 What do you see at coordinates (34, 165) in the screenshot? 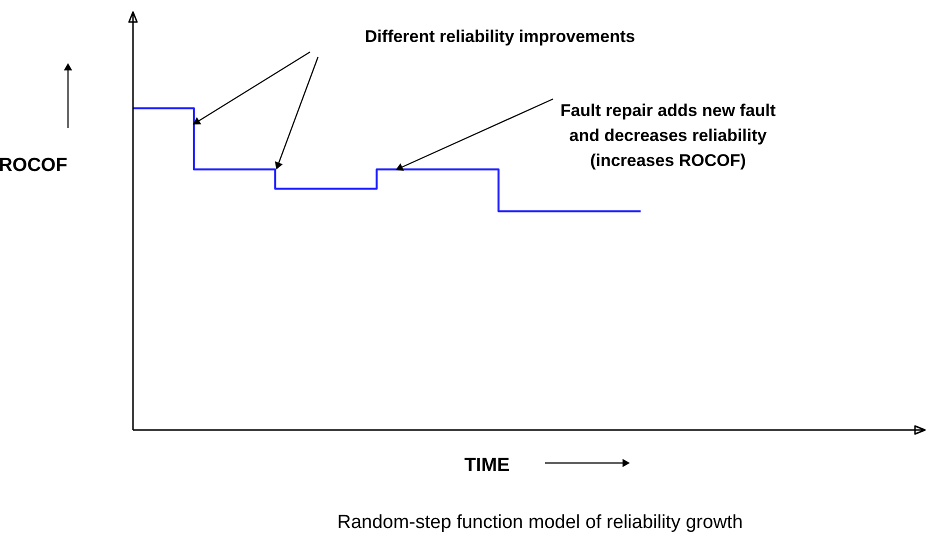
I see `y-axis-title: ROCOF` at bounding box center [34, 165].